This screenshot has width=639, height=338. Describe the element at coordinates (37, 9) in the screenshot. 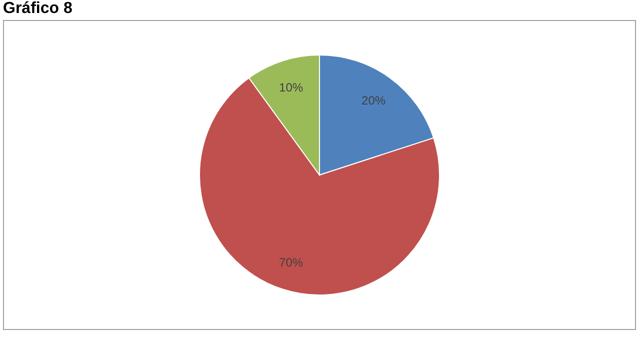

I see `text: Gráfico 8` at that location.